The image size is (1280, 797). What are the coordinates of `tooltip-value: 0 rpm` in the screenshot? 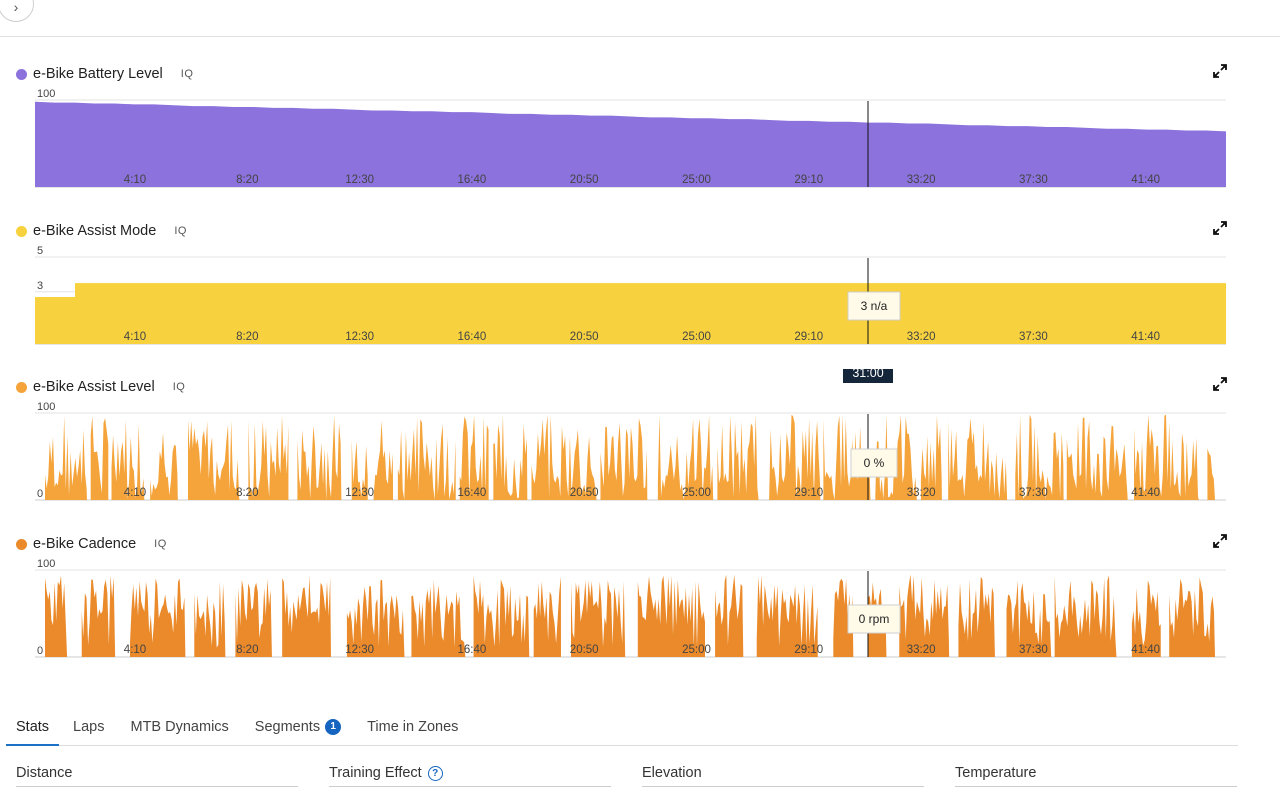 It's located at (874, 619).